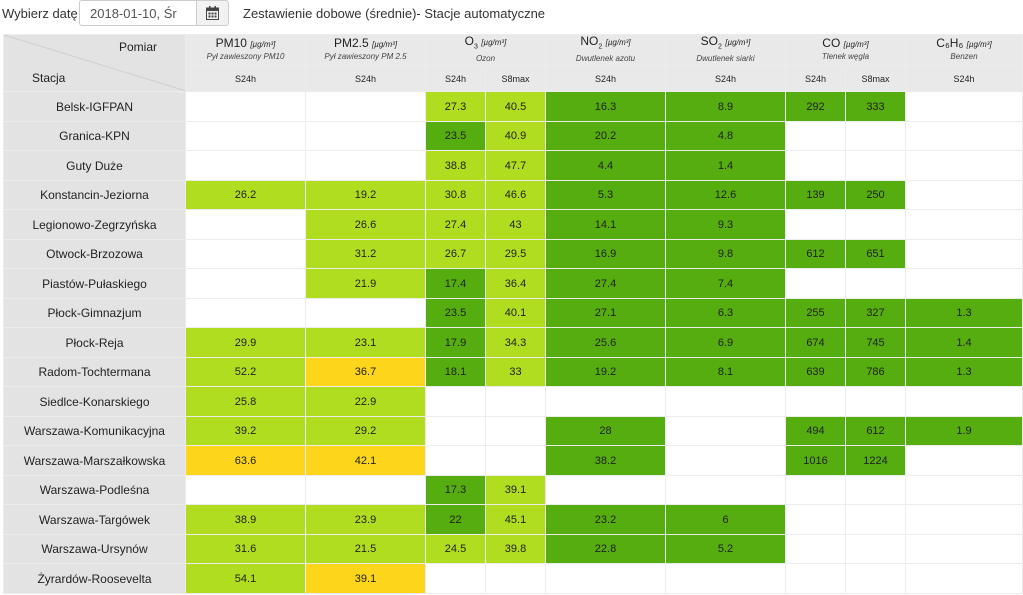 Image resolution: width=1023 pixels, height=595 pixels. I want to click on cell-c6h6: 1.9, so click(964, 431).